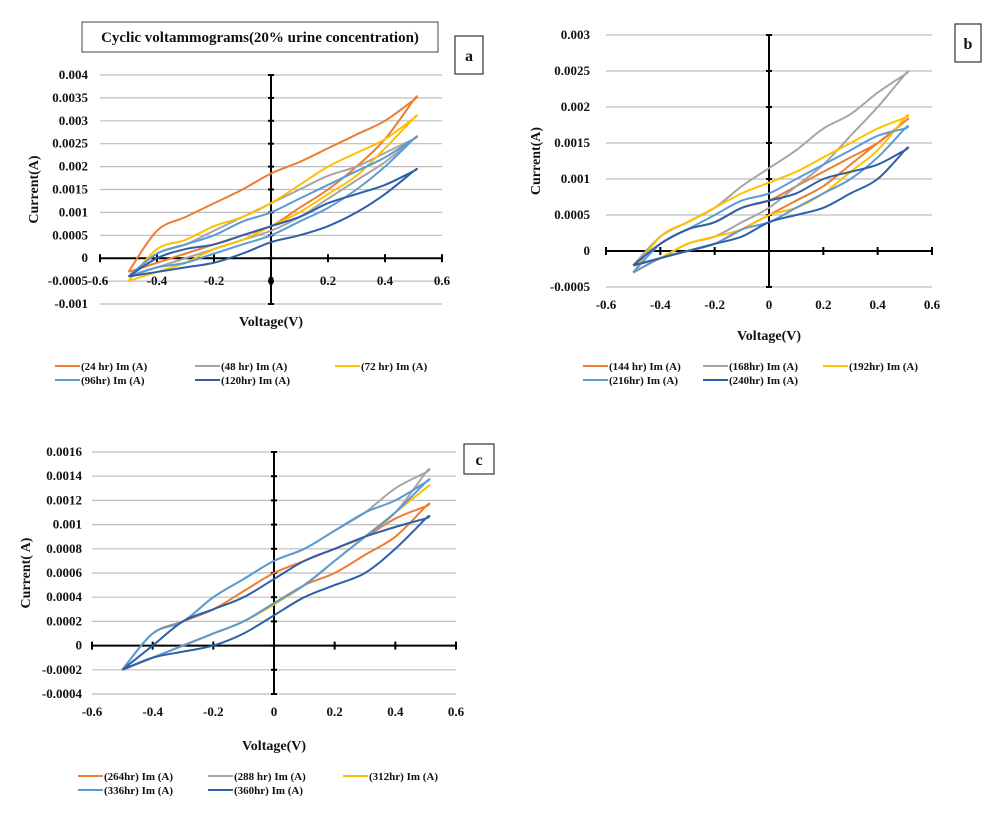  Describe the element at coordinates (403, 777) in the screenshot. I see `legend-label: (312hr) Im (A)` at that location.